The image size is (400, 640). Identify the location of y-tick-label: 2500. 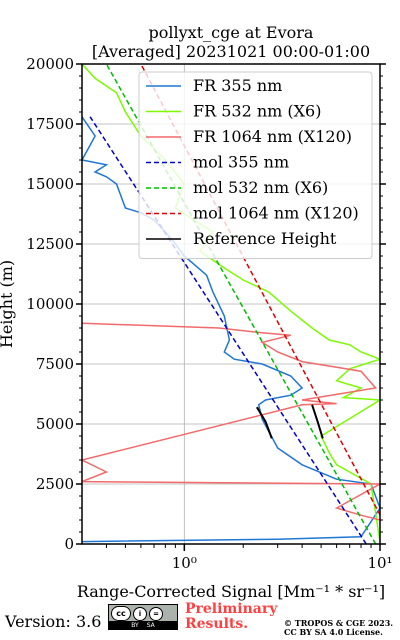
(55, 484).